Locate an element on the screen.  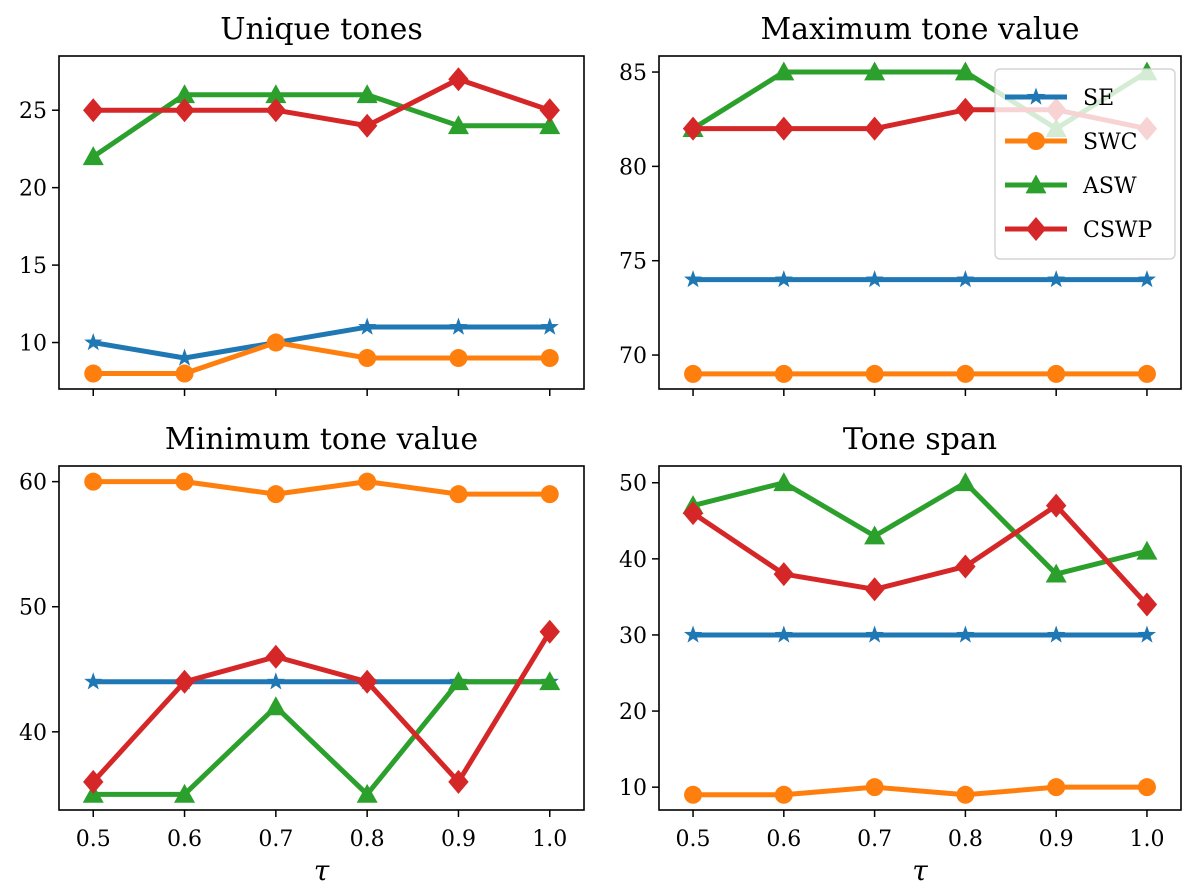
x-tick-label: 0.8 is located at coordinates (965, 839).